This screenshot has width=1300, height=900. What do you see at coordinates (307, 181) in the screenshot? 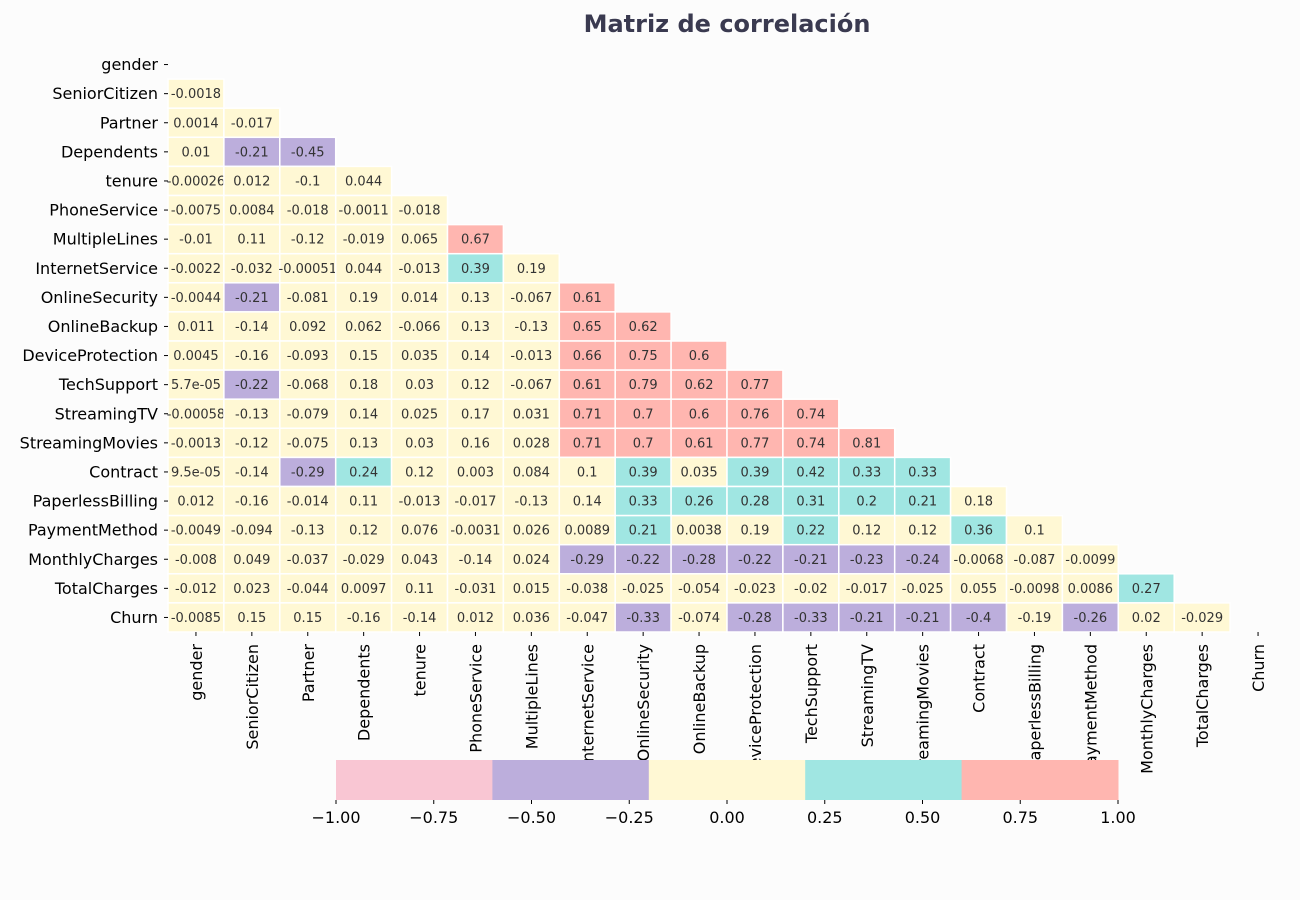
I see `cell-value-label: -0.1` at bounding box center [307, 181].